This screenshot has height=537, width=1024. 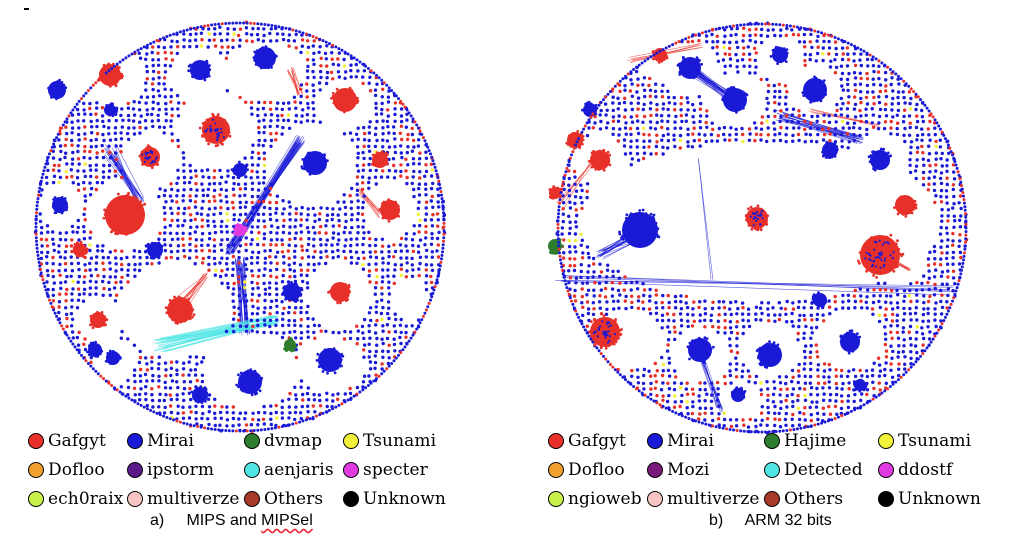 What do you see at coordinates (36, 499) in the screenshot?
I see `ech0raix-swatch-icon` at bounding box center [36, 499].